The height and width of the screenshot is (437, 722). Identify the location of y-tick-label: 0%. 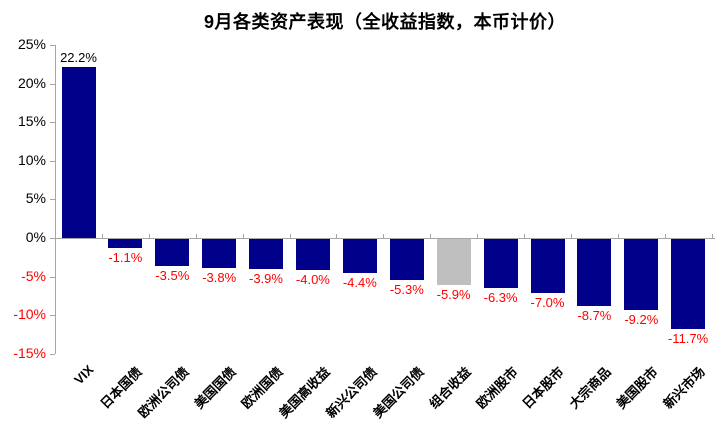
(35, 237).